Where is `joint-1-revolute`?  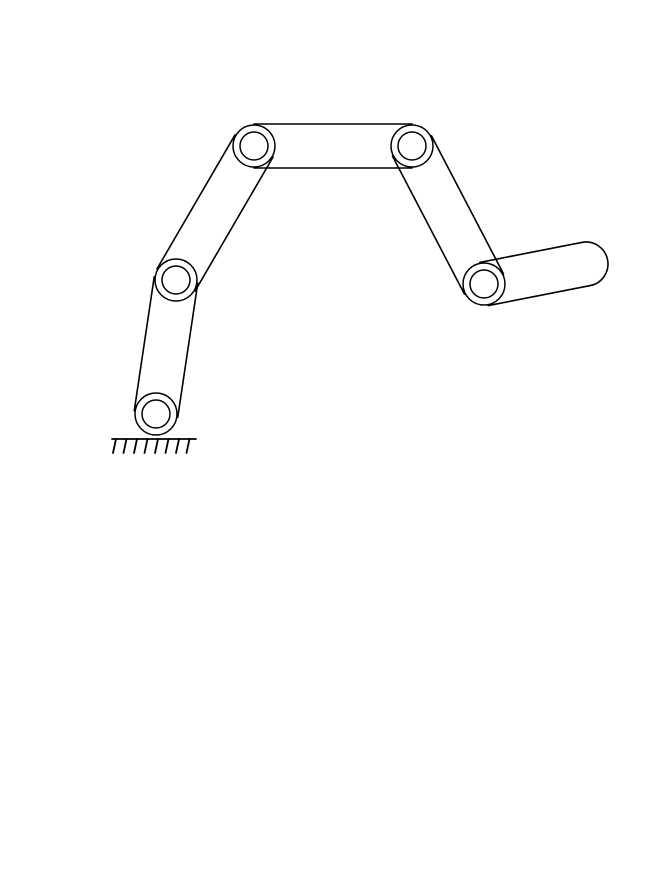 joint-1-revolute is located at coordinates (156, 414).